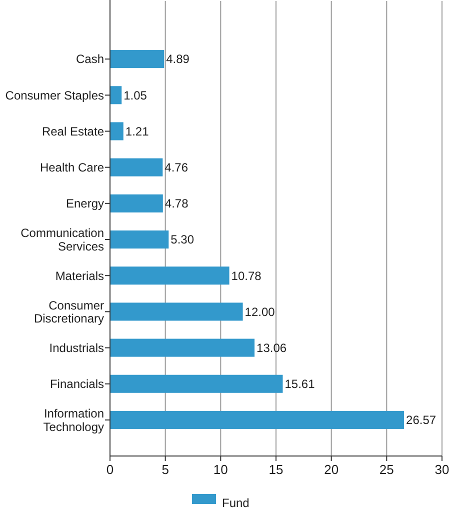  Describe the element at coordinates (276, 469) in the screenshot. I see `x-tick-label: 15` at that location.